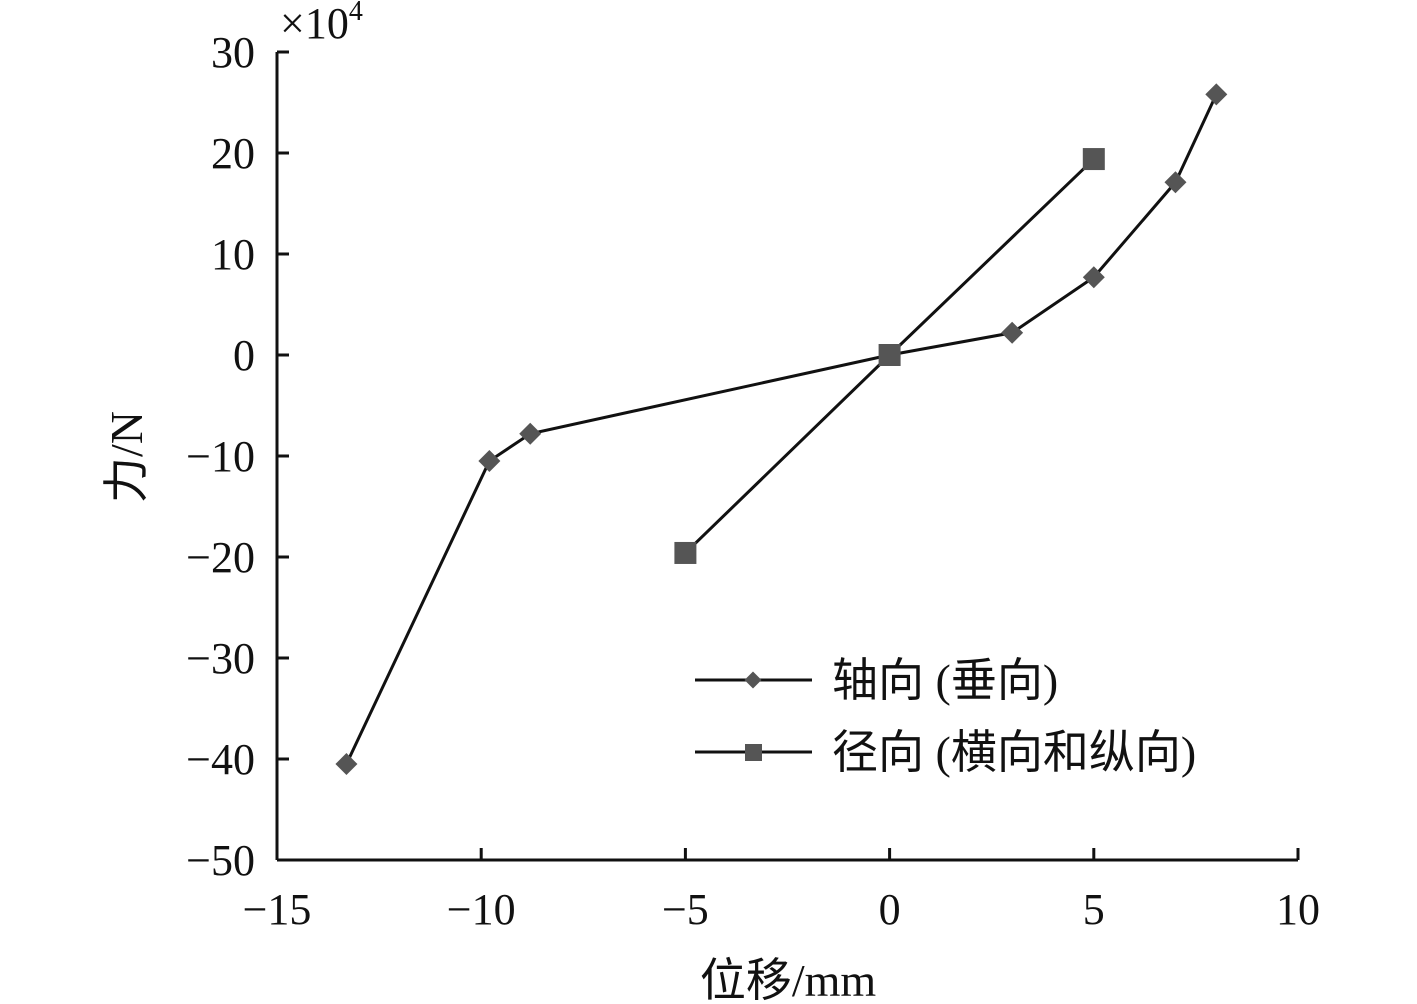 The height and width of the screenshot is (1004, 1417). I want to click on legend-label-axial: 轴向 (垂向), so click(945, 680).